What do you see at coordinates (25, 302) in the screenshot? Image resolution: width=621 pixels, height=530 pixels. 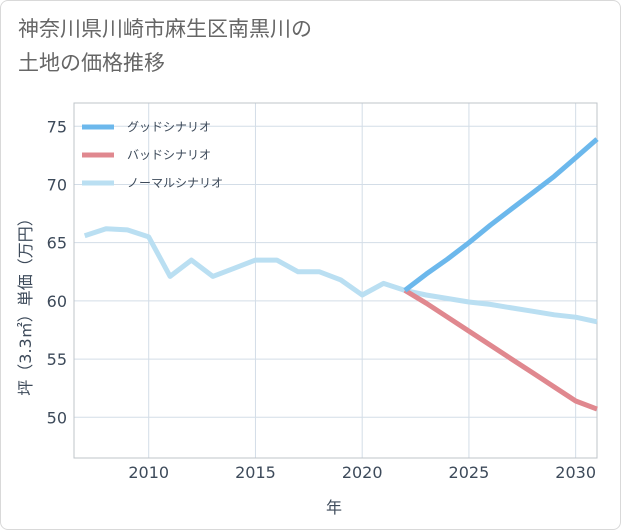 I see `y-axis-label: 坪（3.3㎡）単価（万円）` at bounding box center [25, 302].